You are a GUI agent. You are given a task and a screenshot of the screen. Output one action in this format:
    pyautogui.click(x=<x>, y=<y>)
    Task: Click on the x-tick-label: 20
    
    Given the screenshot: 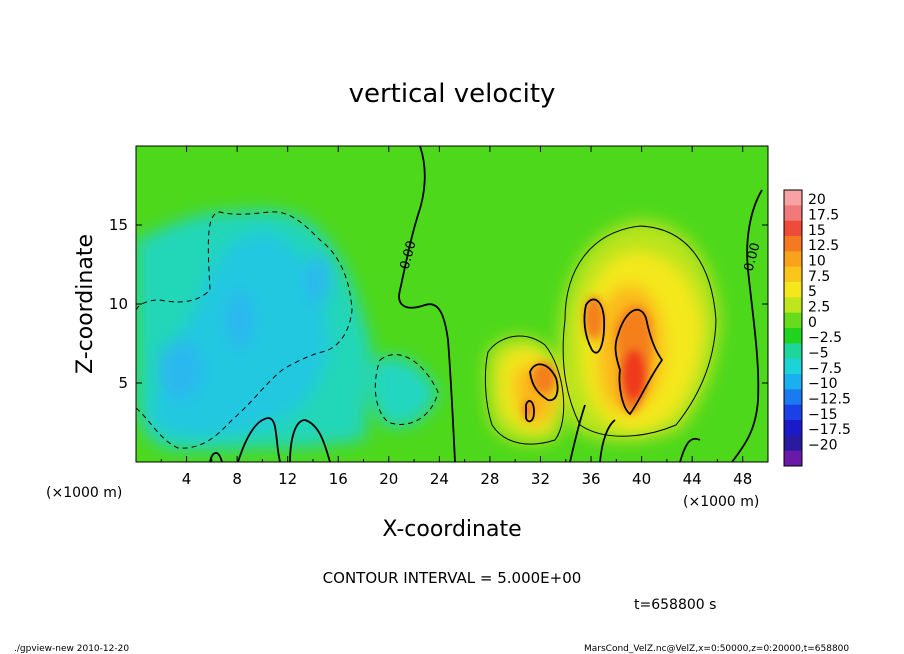 What is the action you would take?
    pyautogui.click(x=388, y=479)
    